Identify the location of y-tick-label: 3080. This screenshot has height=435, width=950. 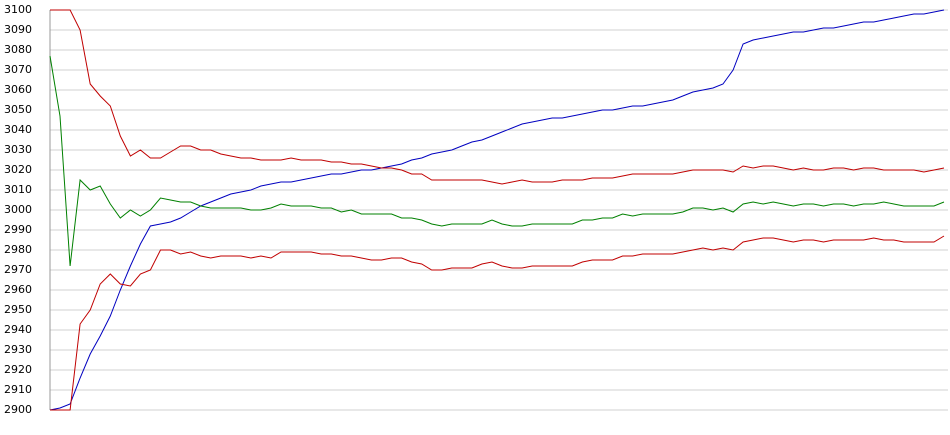
(18, 49).